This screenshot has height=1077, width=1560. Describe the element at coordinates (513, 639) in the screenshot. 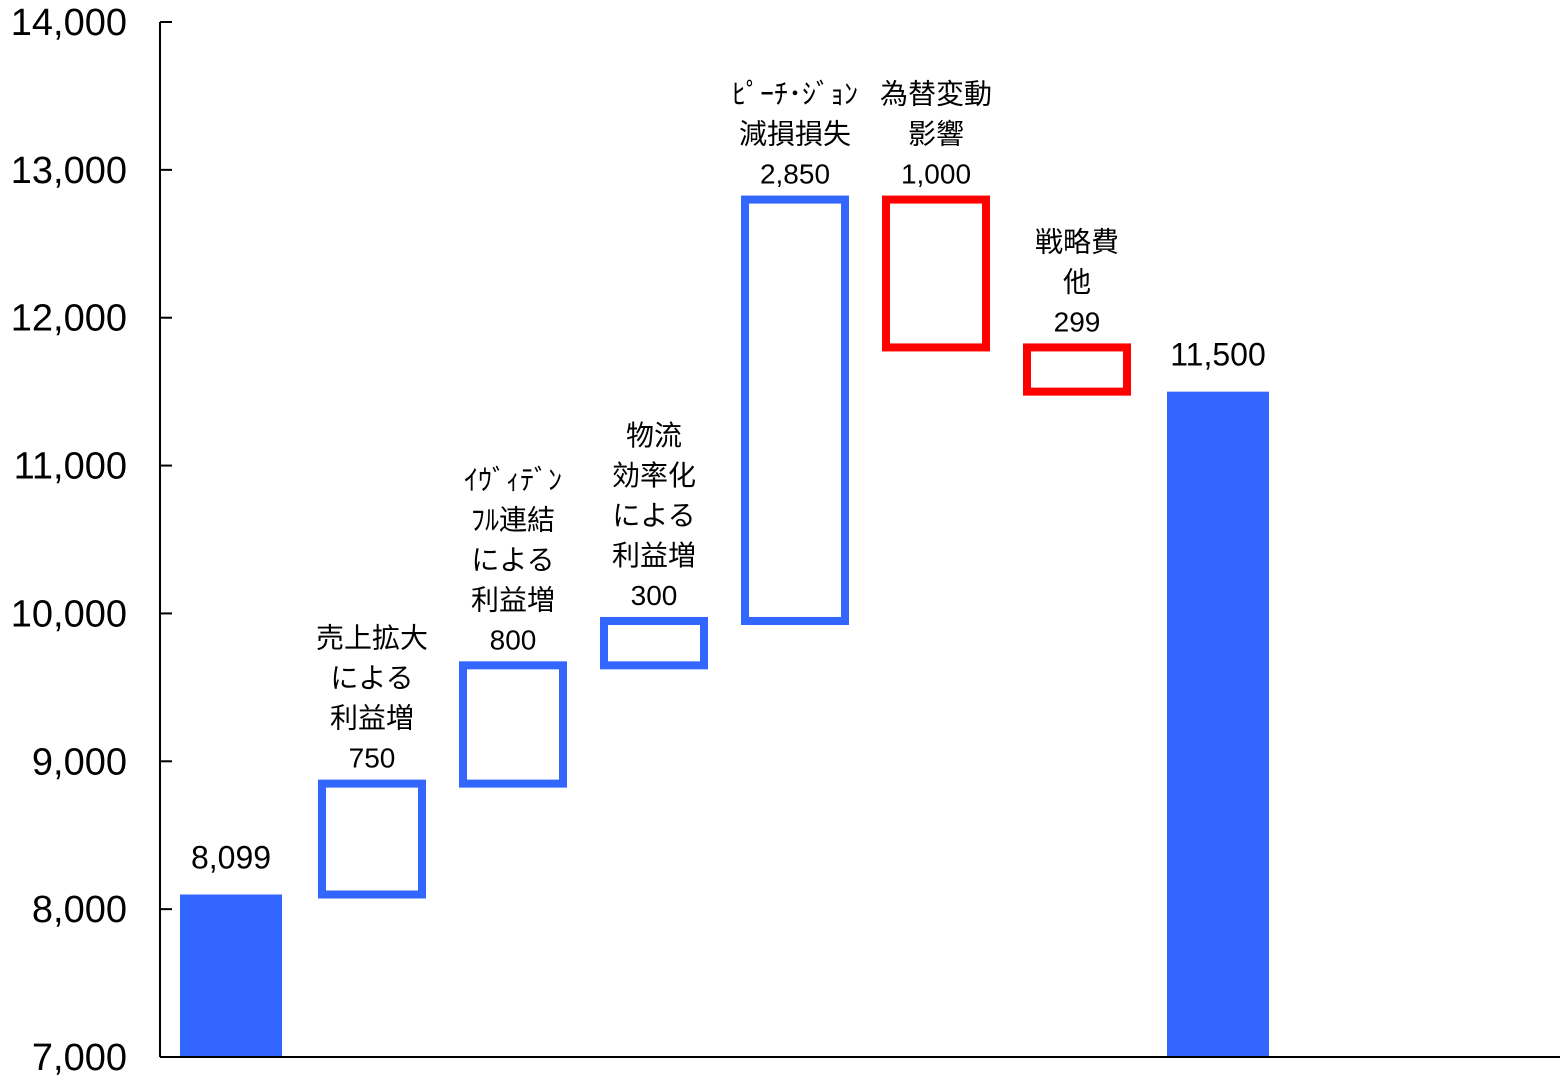

I see `value-label: 800` at that location.